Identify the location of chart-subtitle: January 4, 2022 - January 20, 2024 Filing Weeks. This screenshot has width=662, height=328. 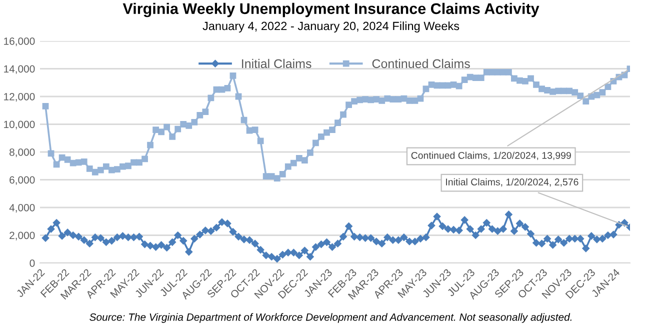
(331, 27).